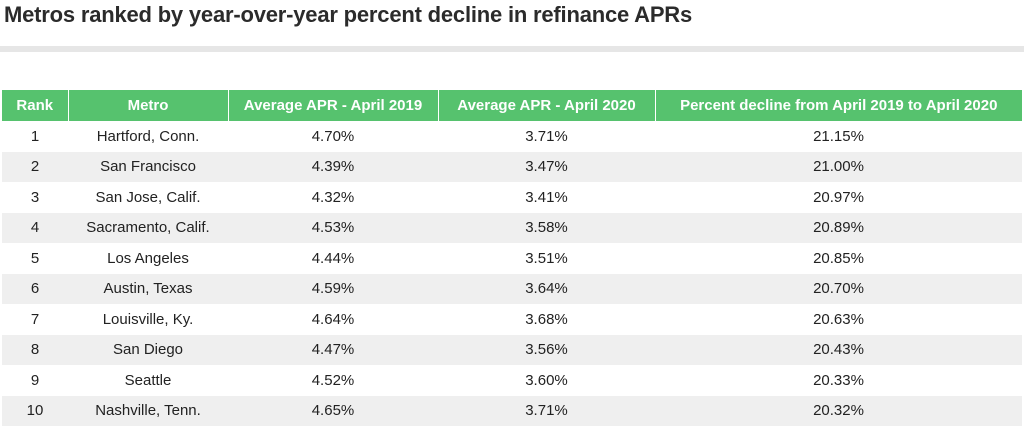 This screenshot has height=427, width=1024. I want to click on cell-metro: Austin, Texas, so click(148, 288).